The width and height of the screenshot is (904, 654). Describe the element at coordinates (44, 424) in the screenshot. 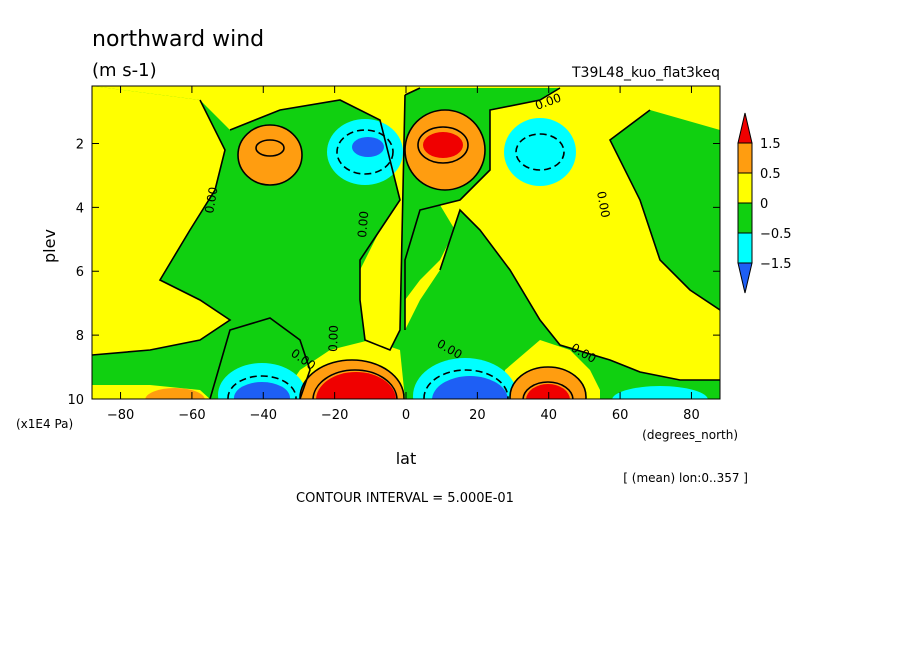

I see `y-axis-units: (x1E4 Pa)` at that location.